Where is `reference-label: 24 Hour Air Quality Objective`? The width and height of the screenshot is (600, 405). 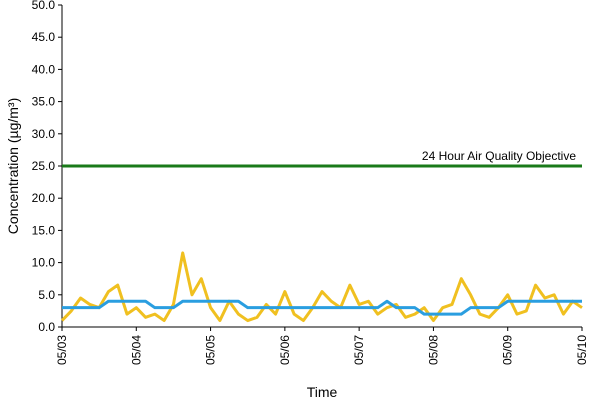
reference-label: 24 Hour Air Quality Objective is located at coordinates (499, 156).